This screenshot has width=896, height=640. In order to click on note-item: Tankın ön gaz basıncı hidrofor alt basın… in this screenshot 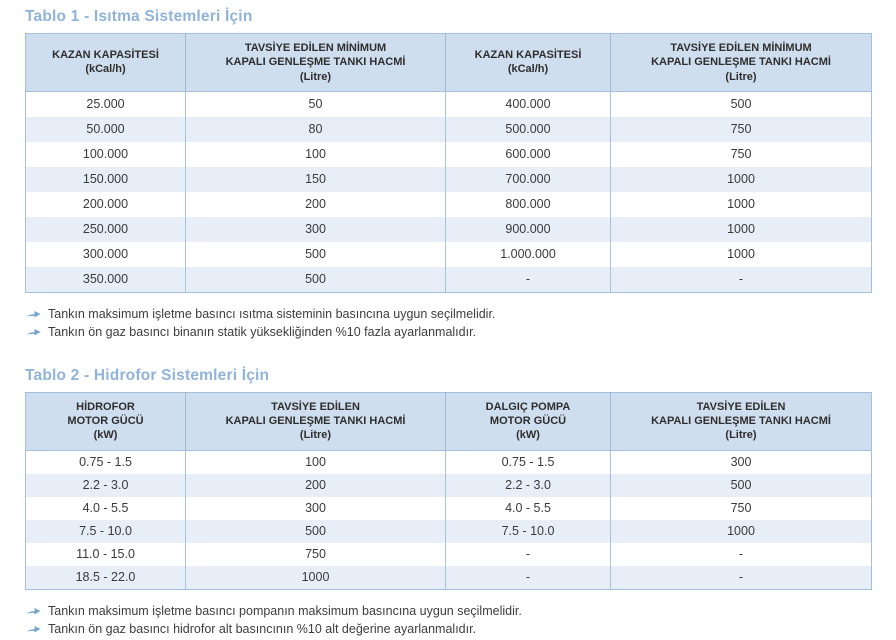, I will do `click(449, 629)`.